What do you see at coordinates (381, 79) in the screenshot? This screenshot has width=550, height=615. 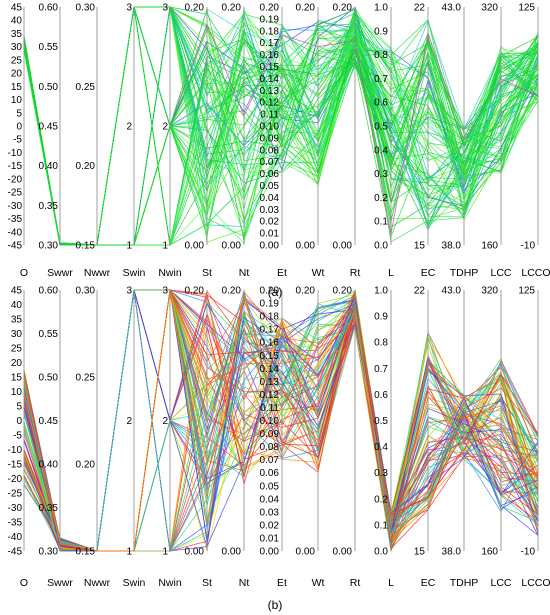 I see `tick-label: 0.7` at bounding box center [381, 79].